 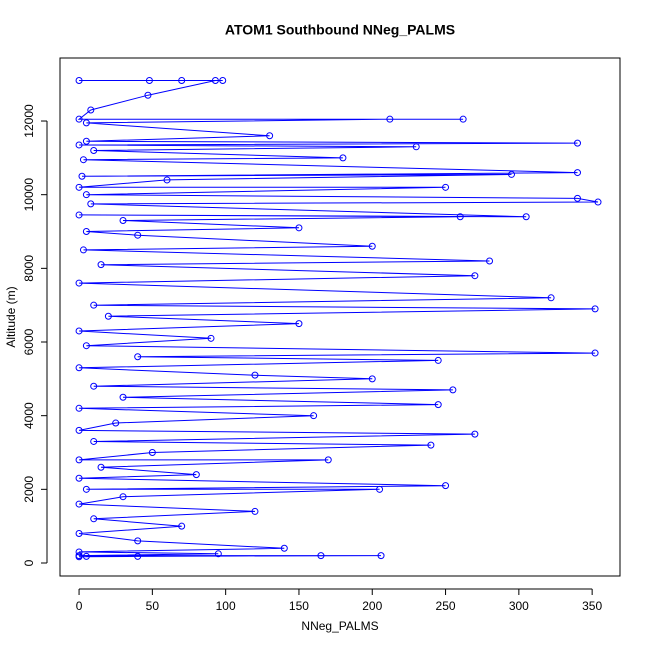 What do you see at coordinates (29, 195) in the screenshot?
I see `y-tick-label: 10000` at bounding box center [29, 195].